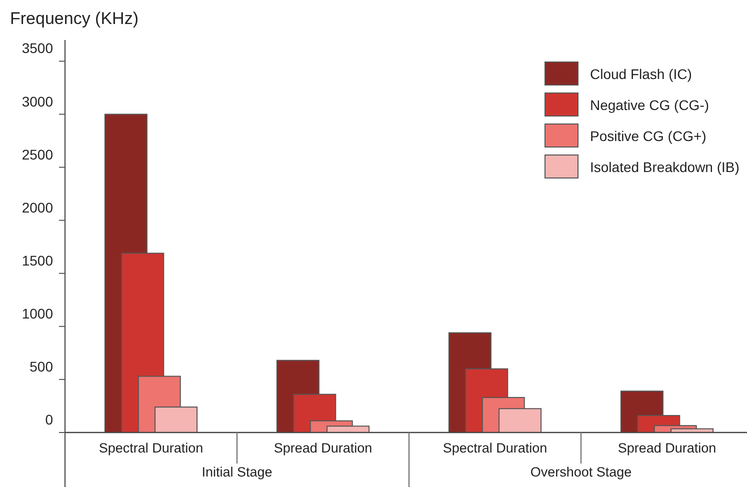 The height and width of the screenshot is (487, 747). I want to click on y-axis-title: Frequency (KHz), so click(74, 18).